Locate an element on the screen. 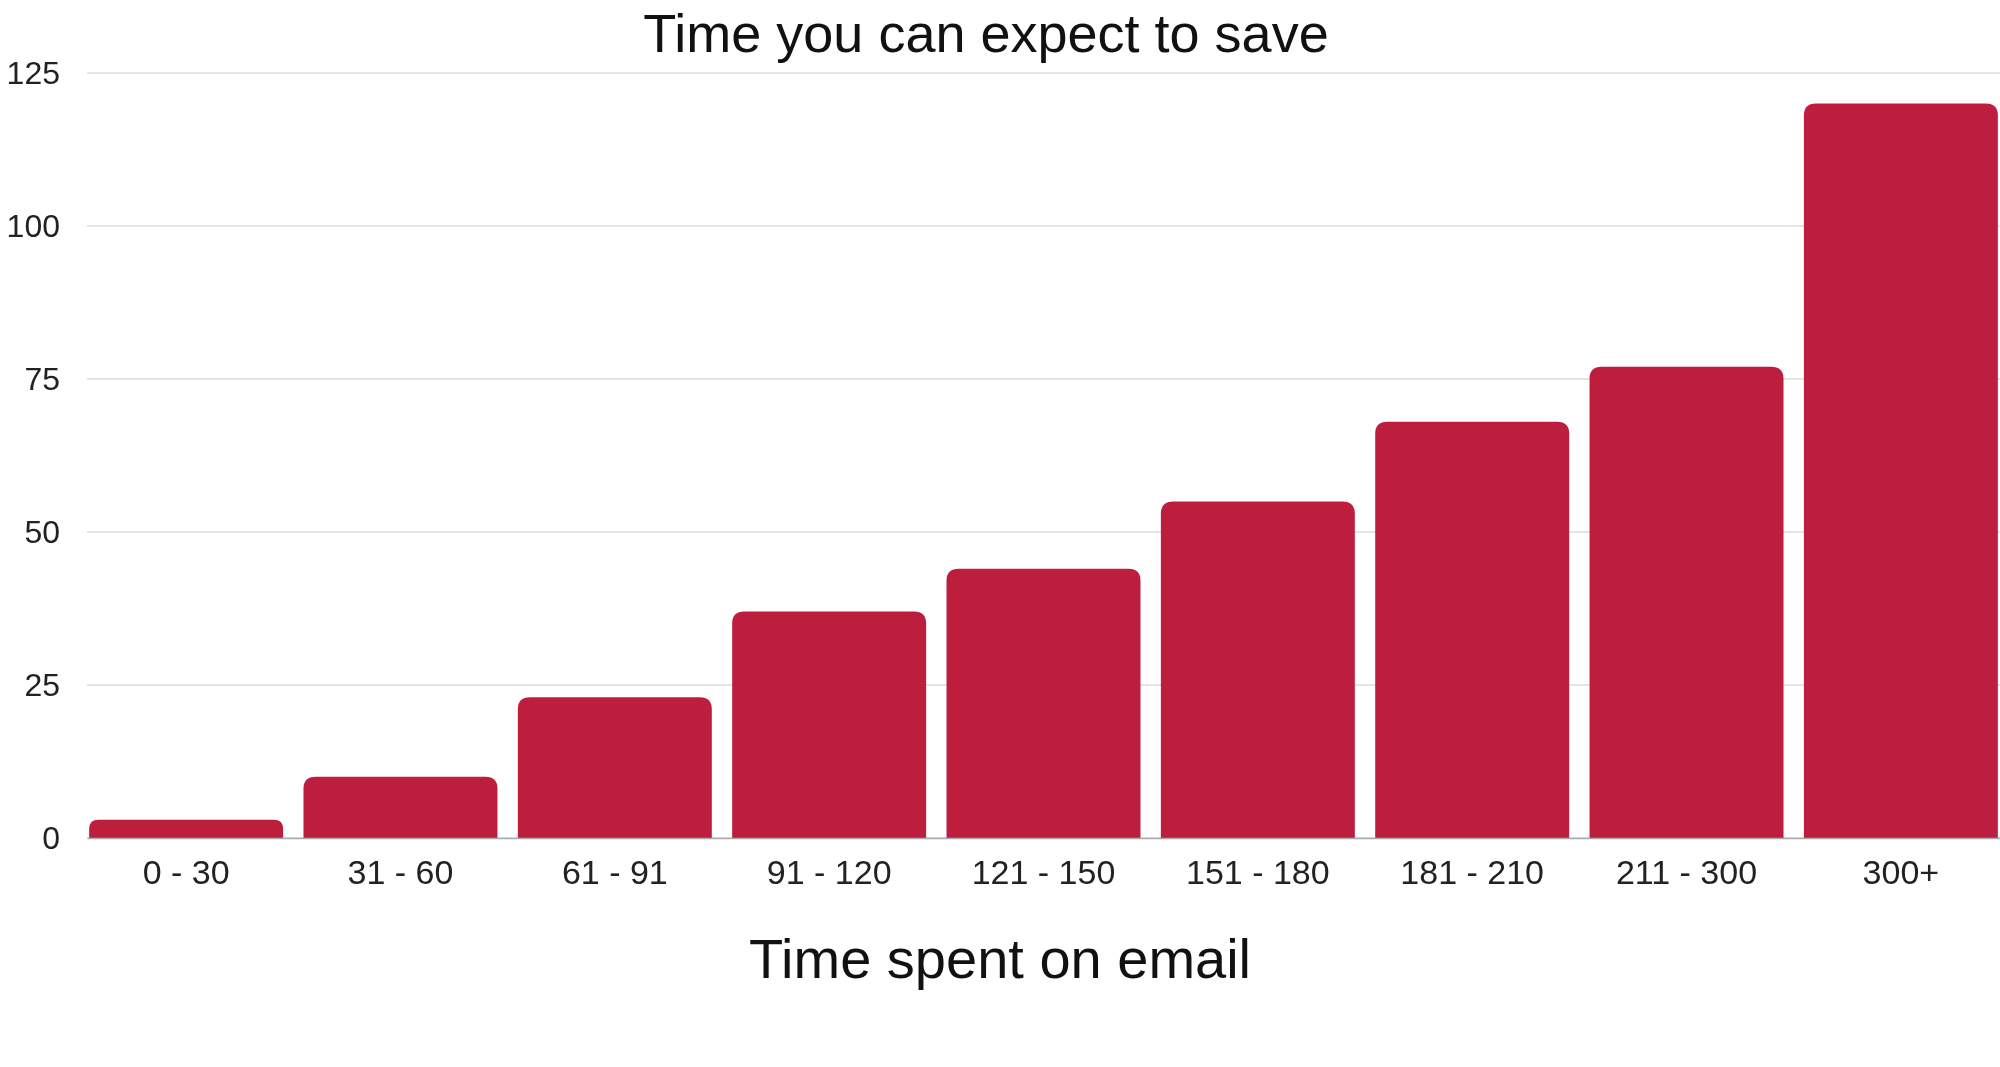  y-tick-label: 25 is located at coordinates (42, 684).